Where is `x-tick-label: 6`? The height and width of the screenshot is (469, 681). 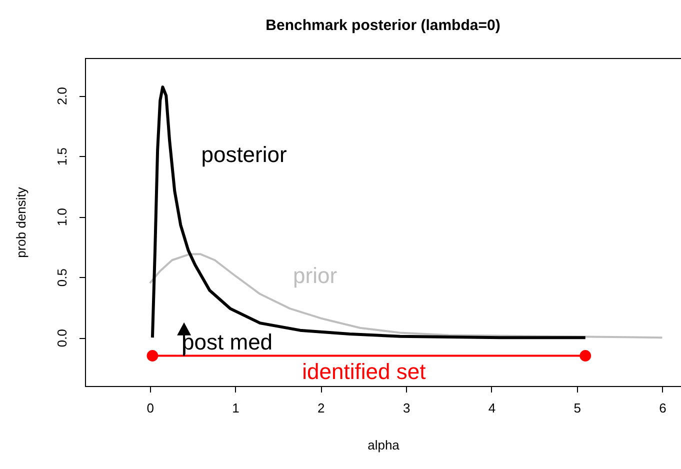 x-tick-label: 6 is located at coordinates (662, 408).